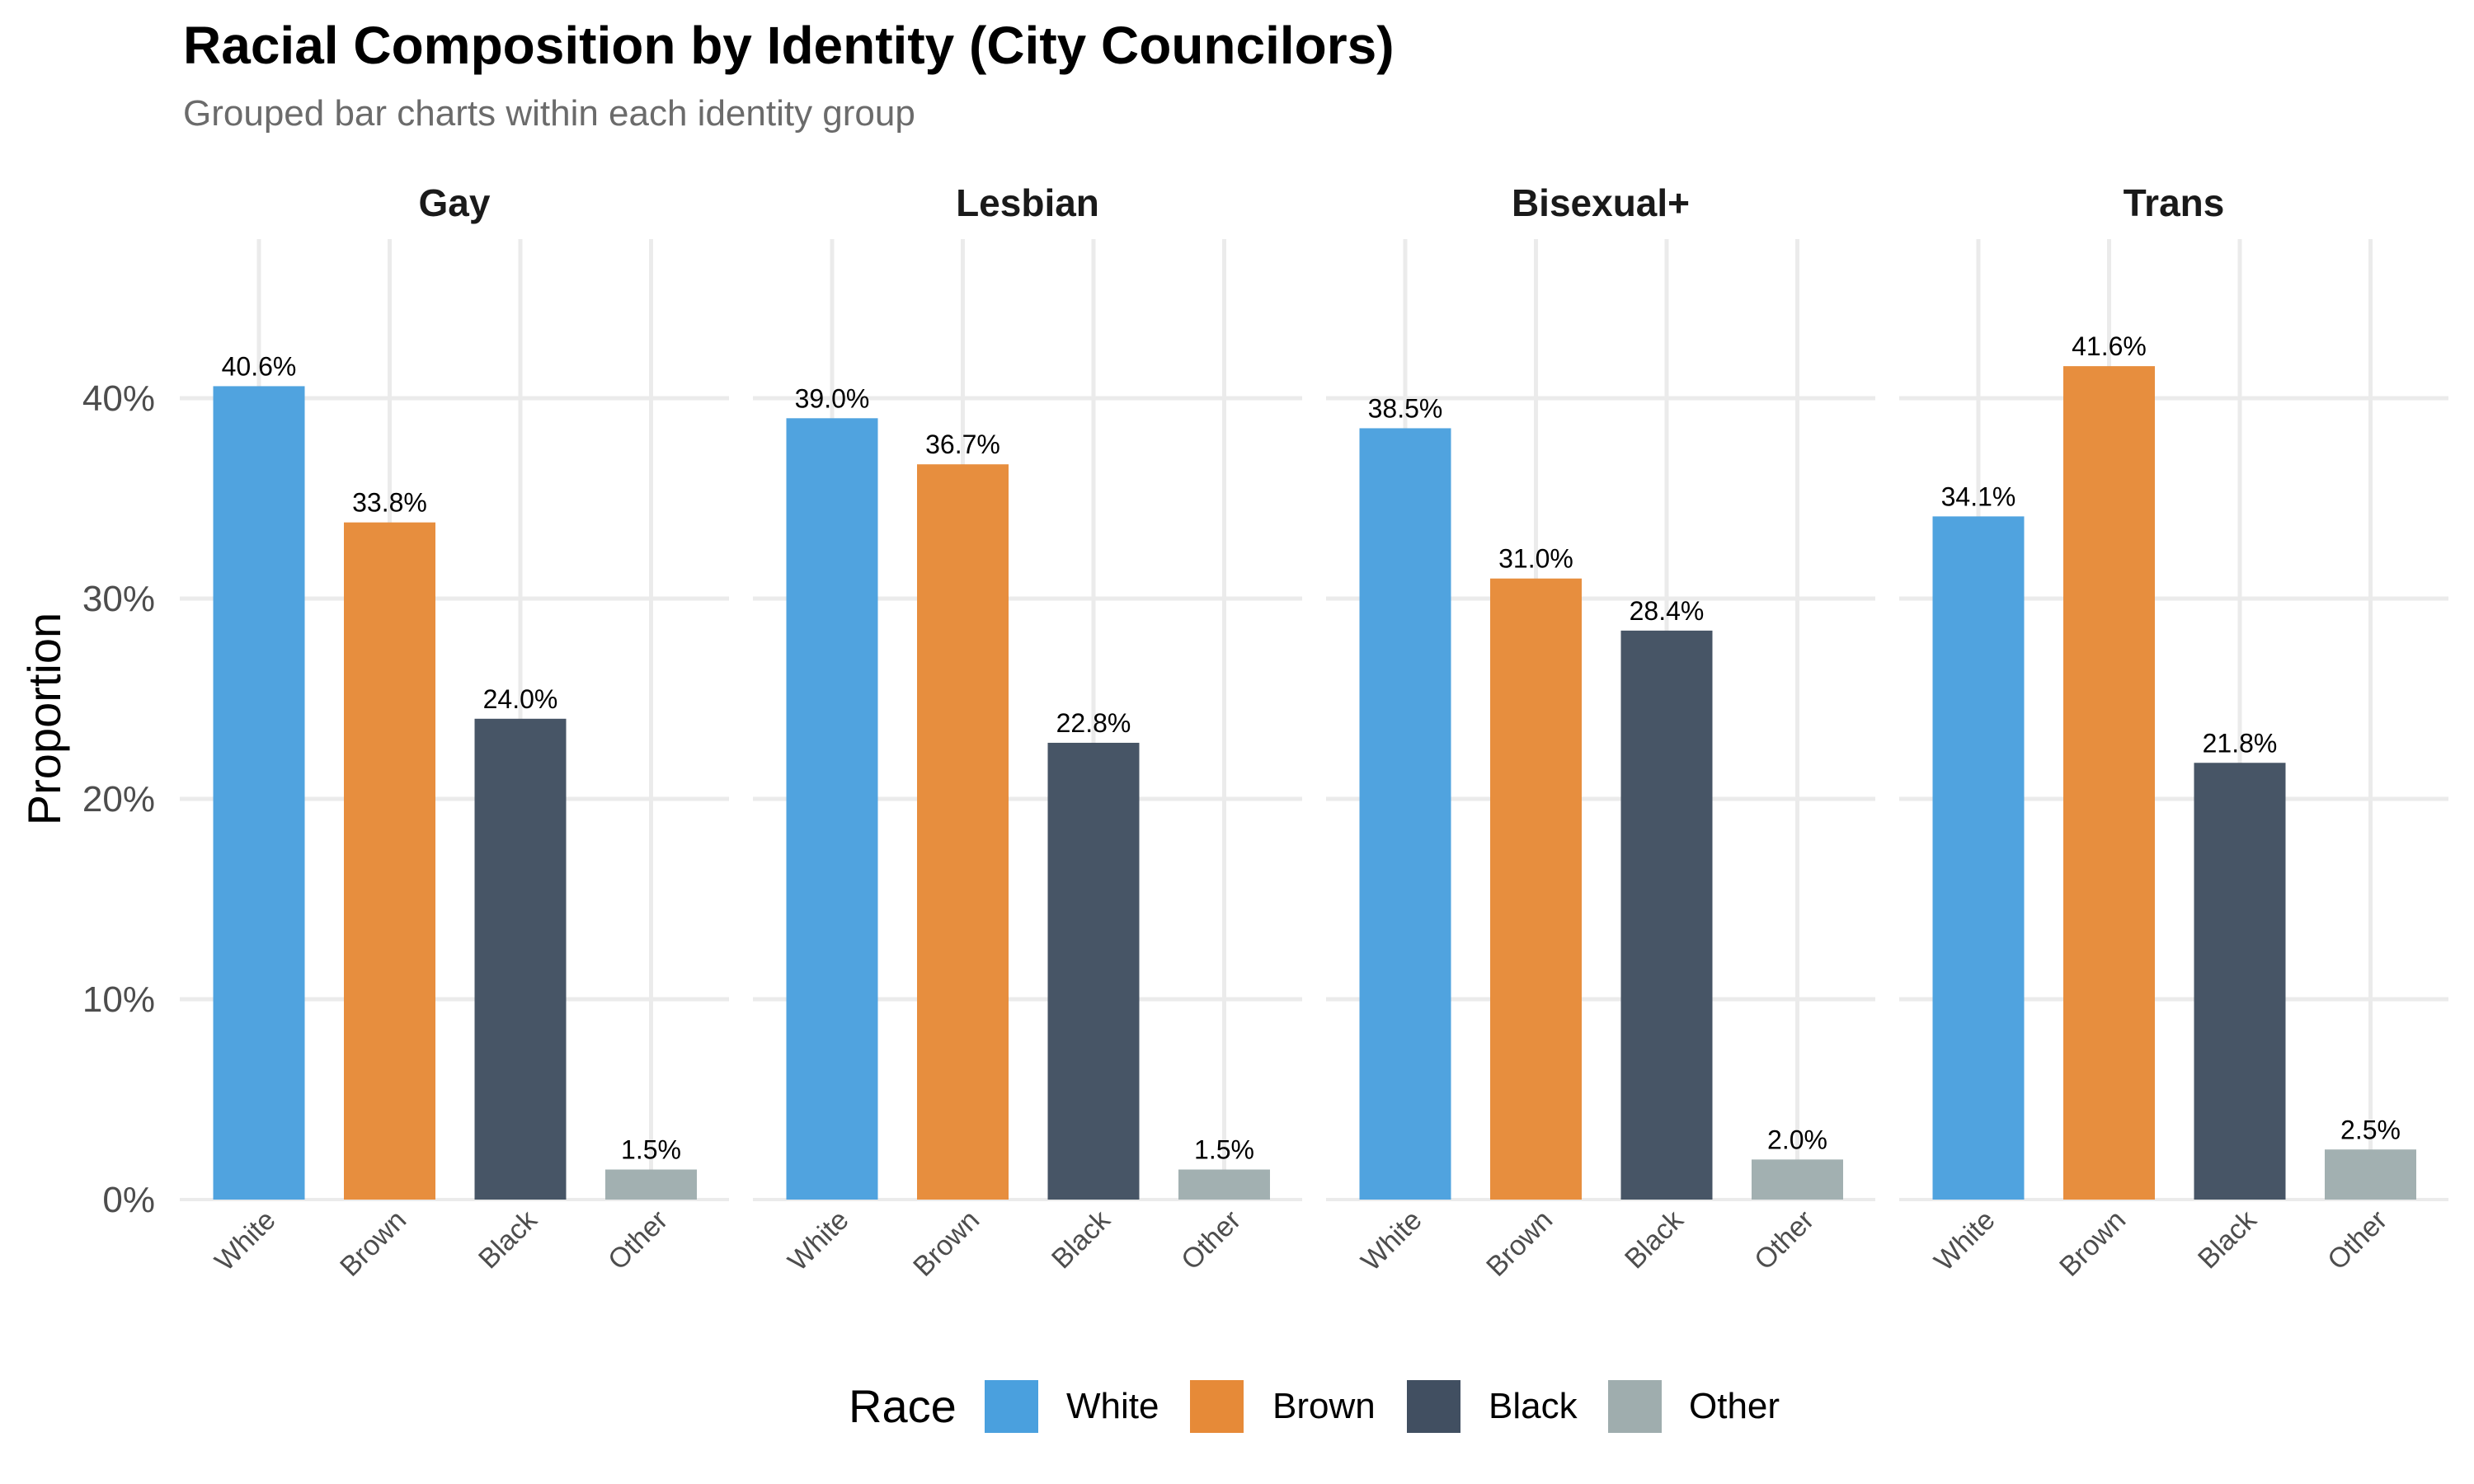 This screenshot has height=1484, width=2474. What do you see at coordinates (832, 398) in the screenshot?
I see `data-label: 39.0%` at bounding box center [832, 398].